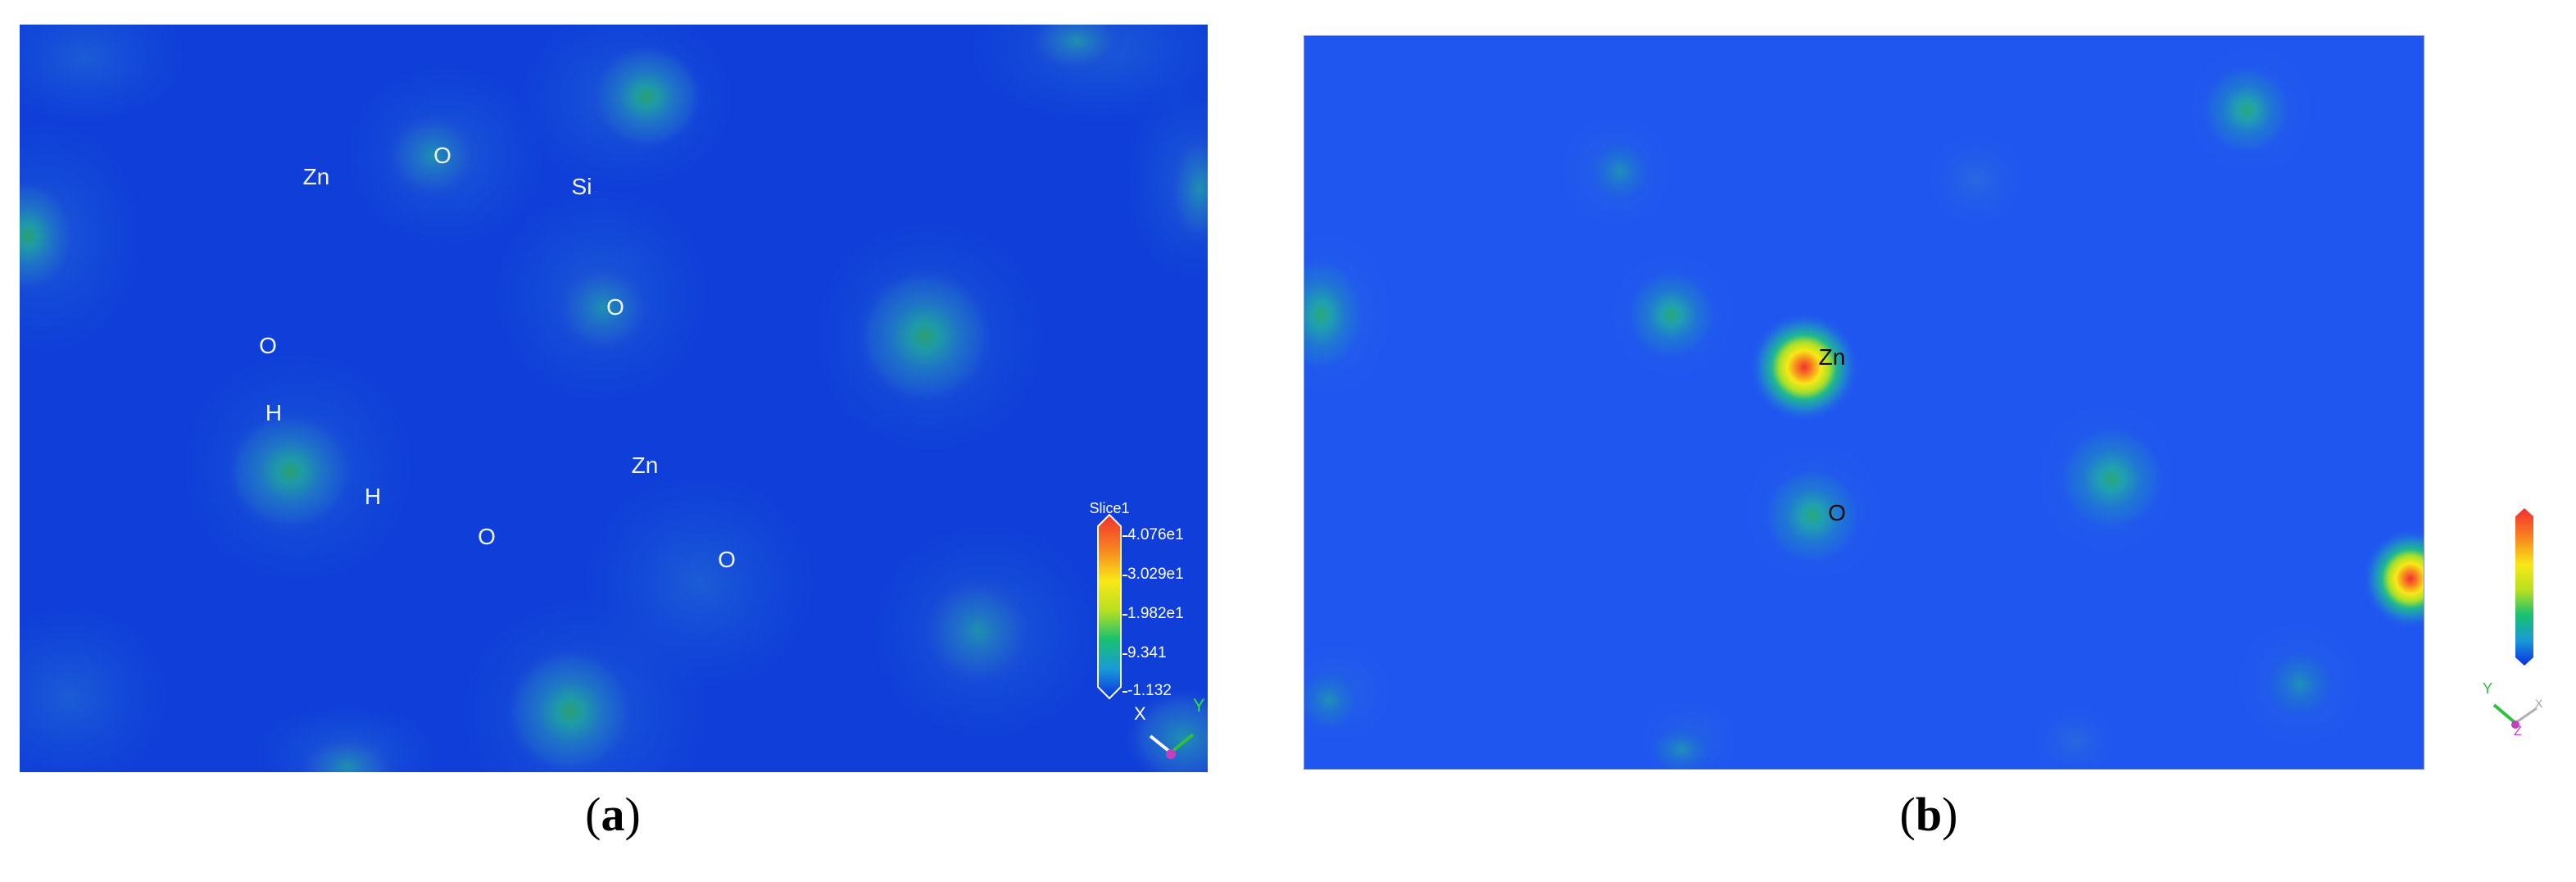 The image size is (2576, 882). What do you see at coordinates (1149, 690) in the screenshot?
I see `legend-tick-5: -1.132` at bounding box center [1149, 690].